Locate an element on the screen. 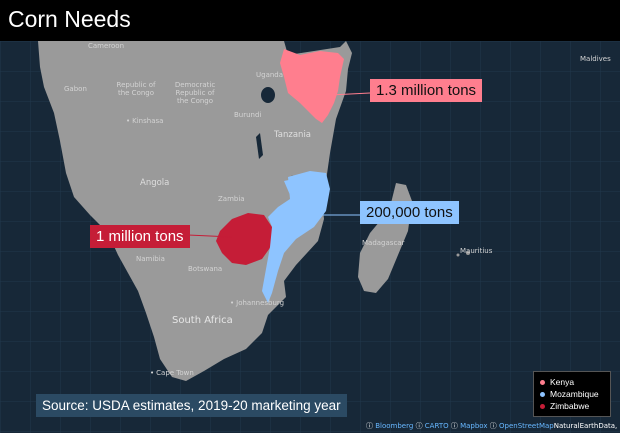 This screenshot has height=433, width=620. label-namibia: Namibia is located at coordinates (150, 259).